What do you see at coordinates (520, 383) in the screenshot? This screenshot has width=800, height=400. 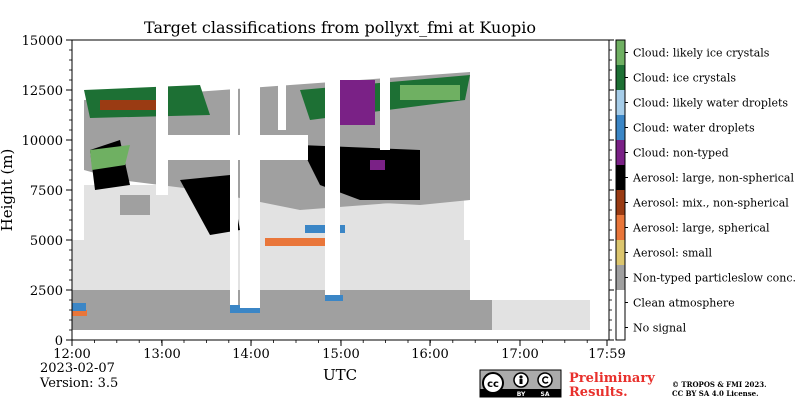 I see `cc-license-logo: cc BY SA` at bounding box center [520, 383].